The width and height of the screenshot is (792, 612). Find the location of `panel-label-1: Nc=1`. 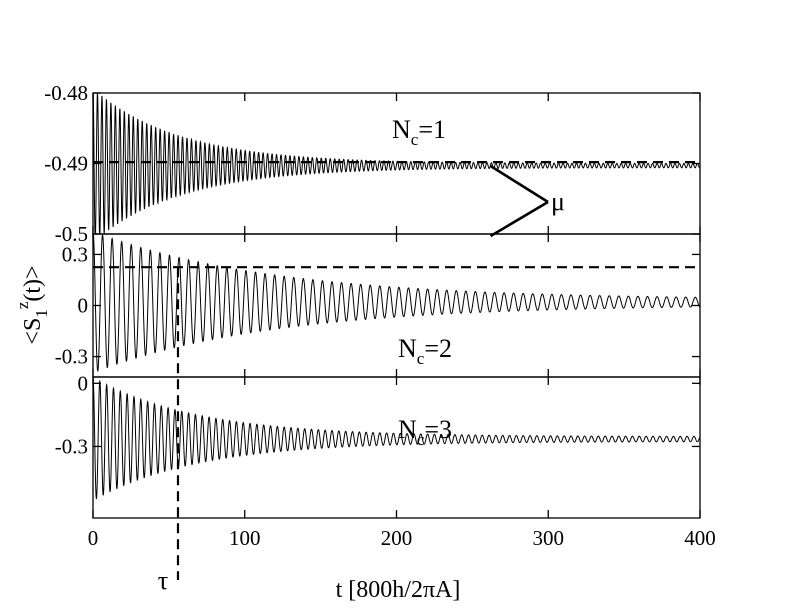

panel-label-1: Nc=1 is located at coordinates (419, 132).